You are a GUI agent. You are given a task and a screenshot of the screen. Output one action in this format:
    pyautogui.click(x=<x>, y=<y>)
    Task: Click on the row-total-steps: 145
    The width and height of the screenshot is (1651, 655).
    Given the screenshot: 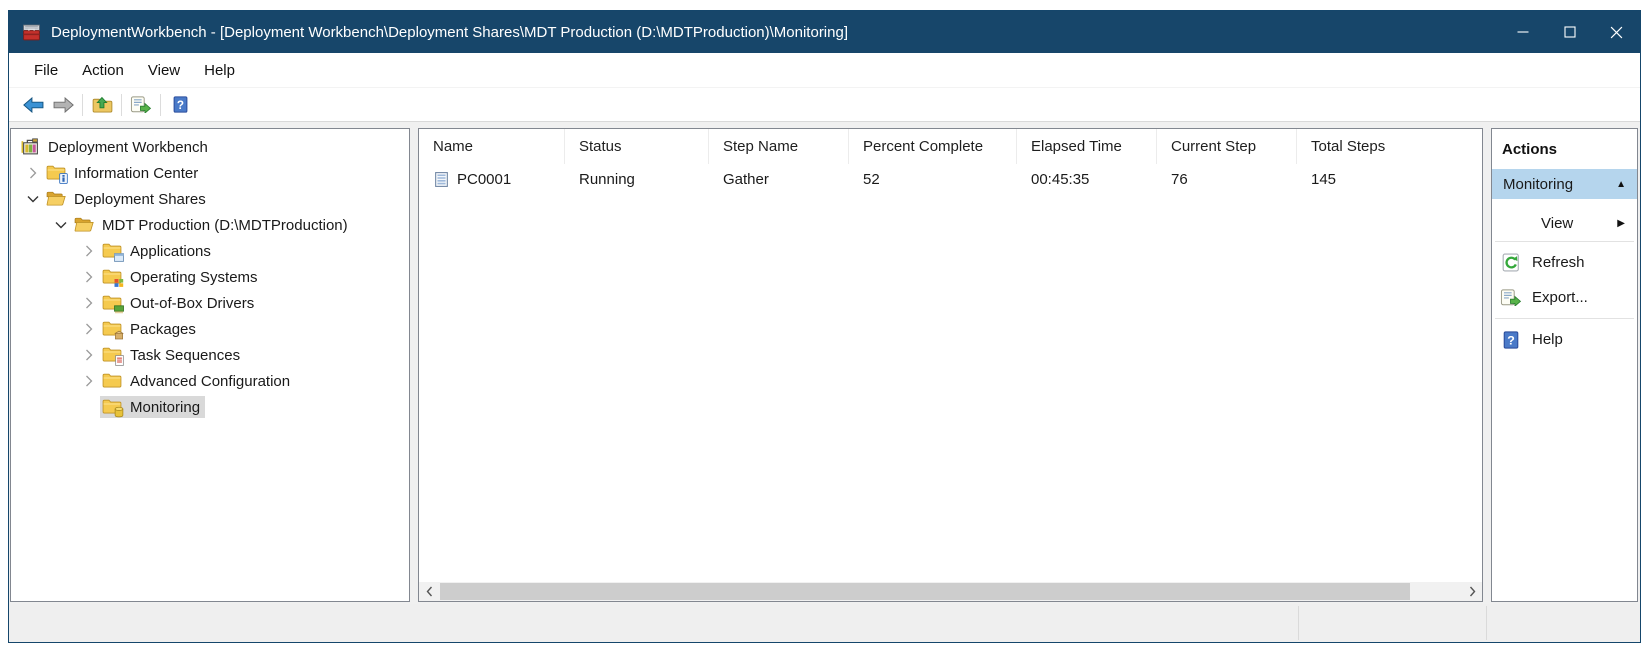 What is the action you would take?
    pyautogui.click(x=1324, y=179)
    